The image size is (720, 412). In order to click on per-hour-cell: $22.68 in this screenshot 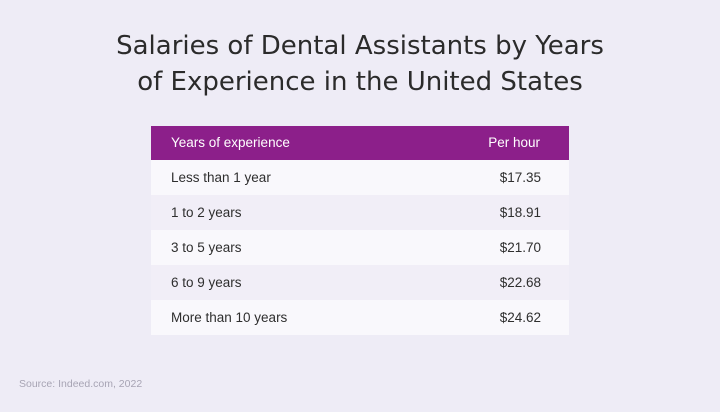, I will do `click(520, 282)`.